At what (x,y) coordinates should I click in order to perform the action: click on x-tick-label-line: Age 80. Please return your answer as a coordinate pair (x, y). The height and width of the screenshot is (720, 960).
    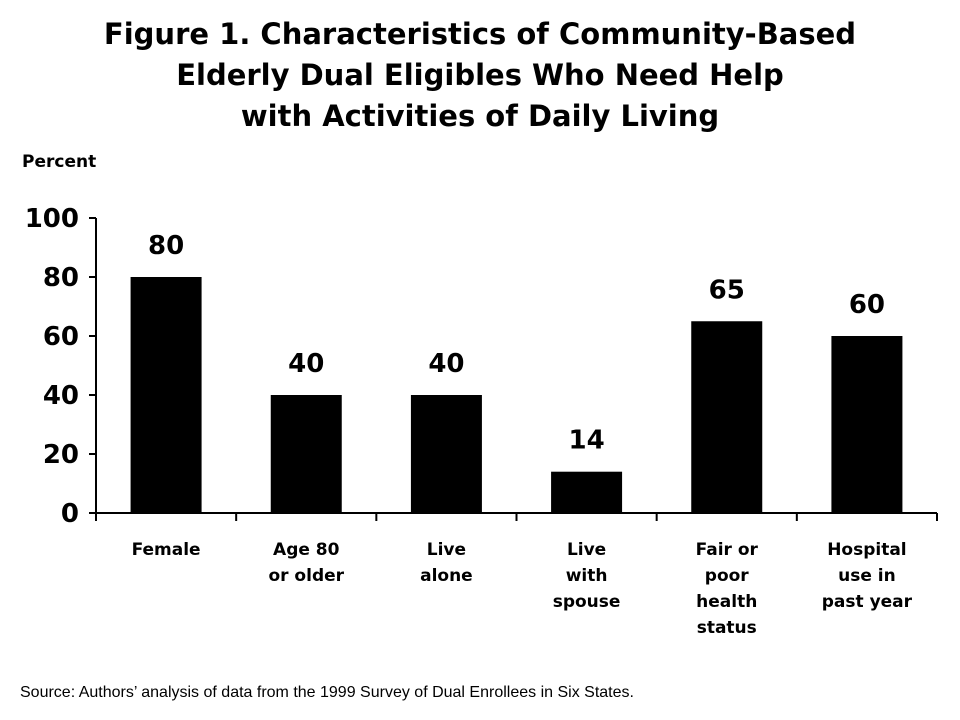
    Looking at the image, I should click on (306, 550).